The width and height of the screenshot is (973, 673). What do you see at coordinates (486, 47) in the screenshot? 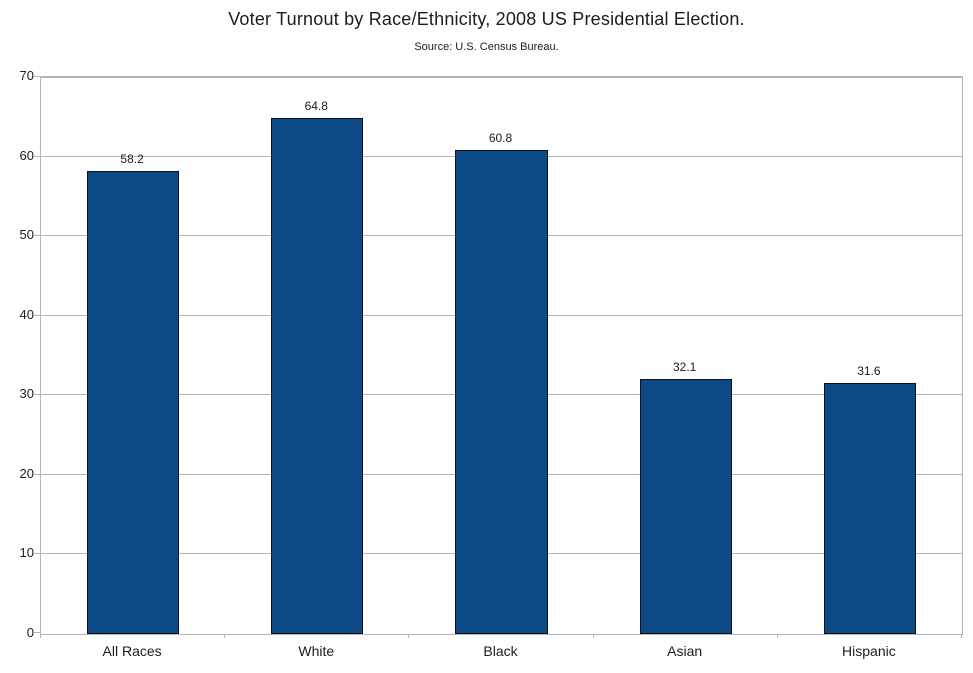
I see `chart-subtitle: Source: U.S. Census Bureau.` at bounding box center [486, 47].